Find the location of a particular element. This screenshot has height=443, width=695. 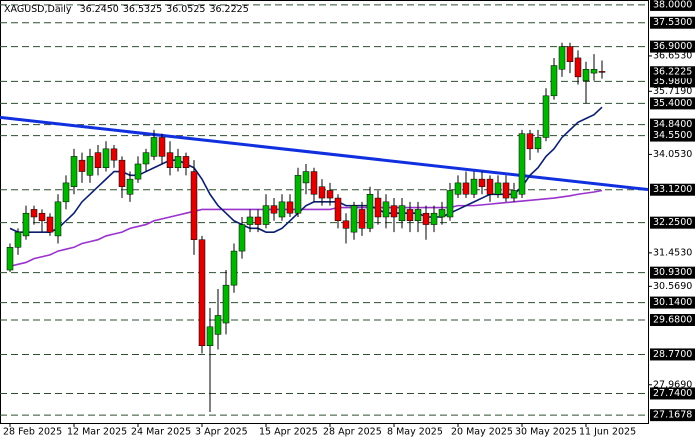

y-tick-label: 31.4530 is located at coordinates (672, 252).